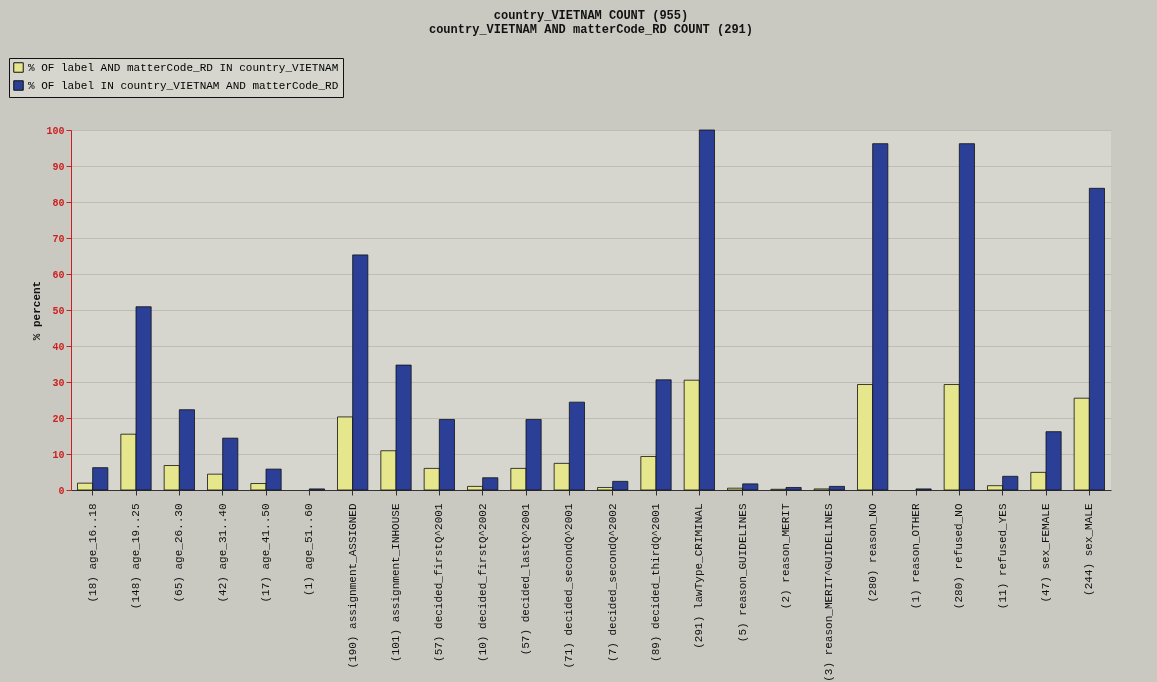 The height and width of the screenshot is (682, 1157). What do you see at coordinates (179, 553) in the screenshot?
I see `x-tick-label: (65) age_26..30` at bounding box center [179, 553].